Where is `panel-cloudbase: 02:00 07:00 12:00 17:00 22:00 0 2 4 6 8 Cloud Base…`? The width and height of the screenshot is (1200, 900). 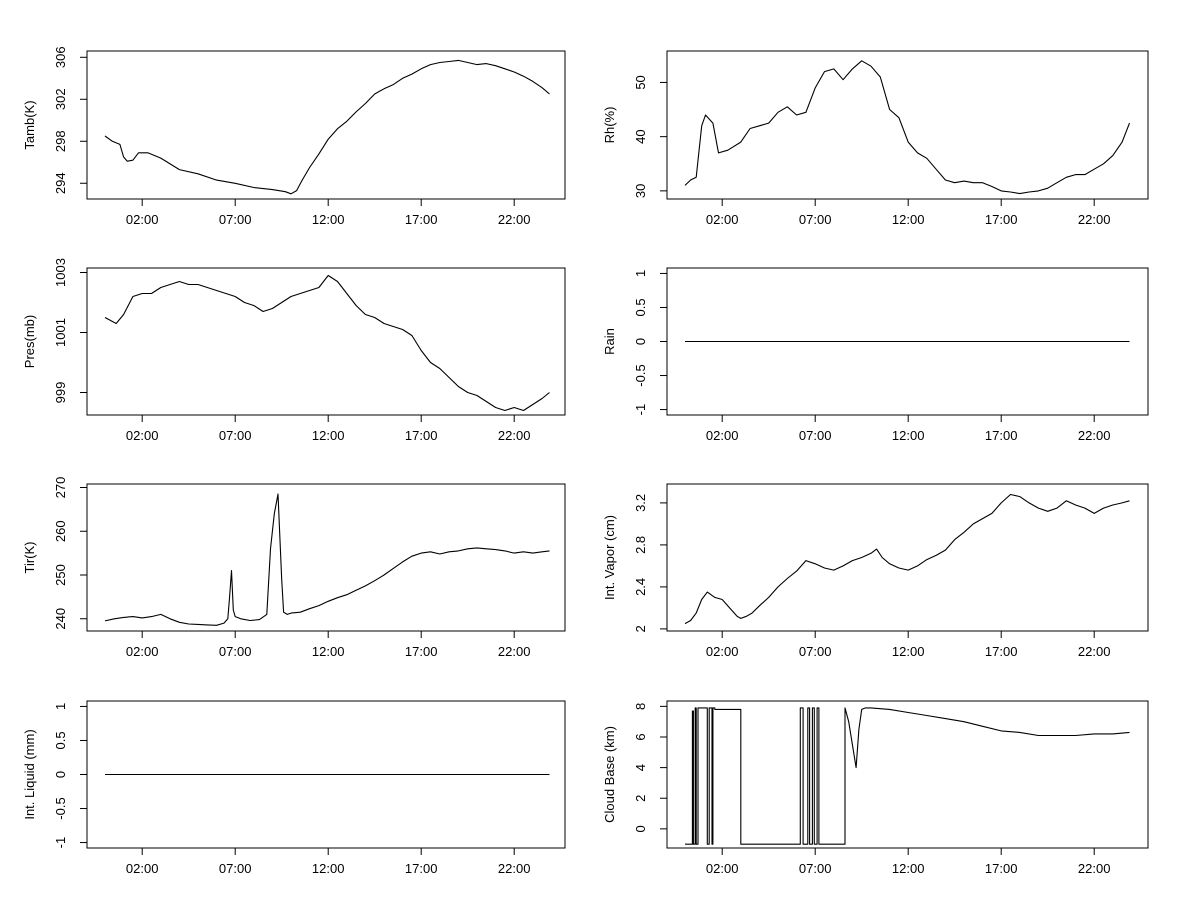 panel-cloudbase: 02:00 07:00 12:00 17:00 22:00 0 2 4 6 8 Cloud Base… is located at coordinates (875, 788).